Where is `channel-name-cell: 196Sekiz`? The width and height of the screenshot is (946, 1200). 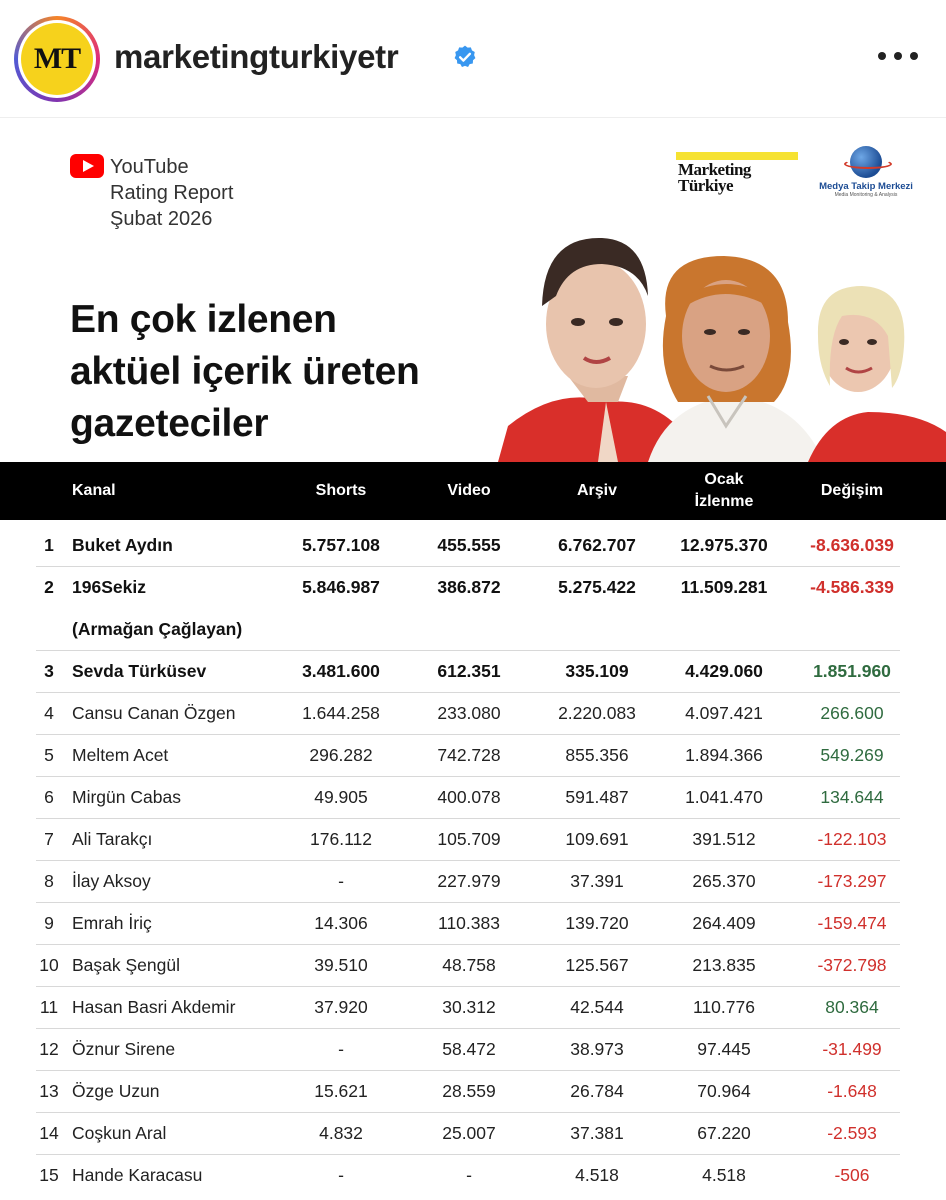
channel-name-cell: 196Sekiz is located at coordinates (109, 586).